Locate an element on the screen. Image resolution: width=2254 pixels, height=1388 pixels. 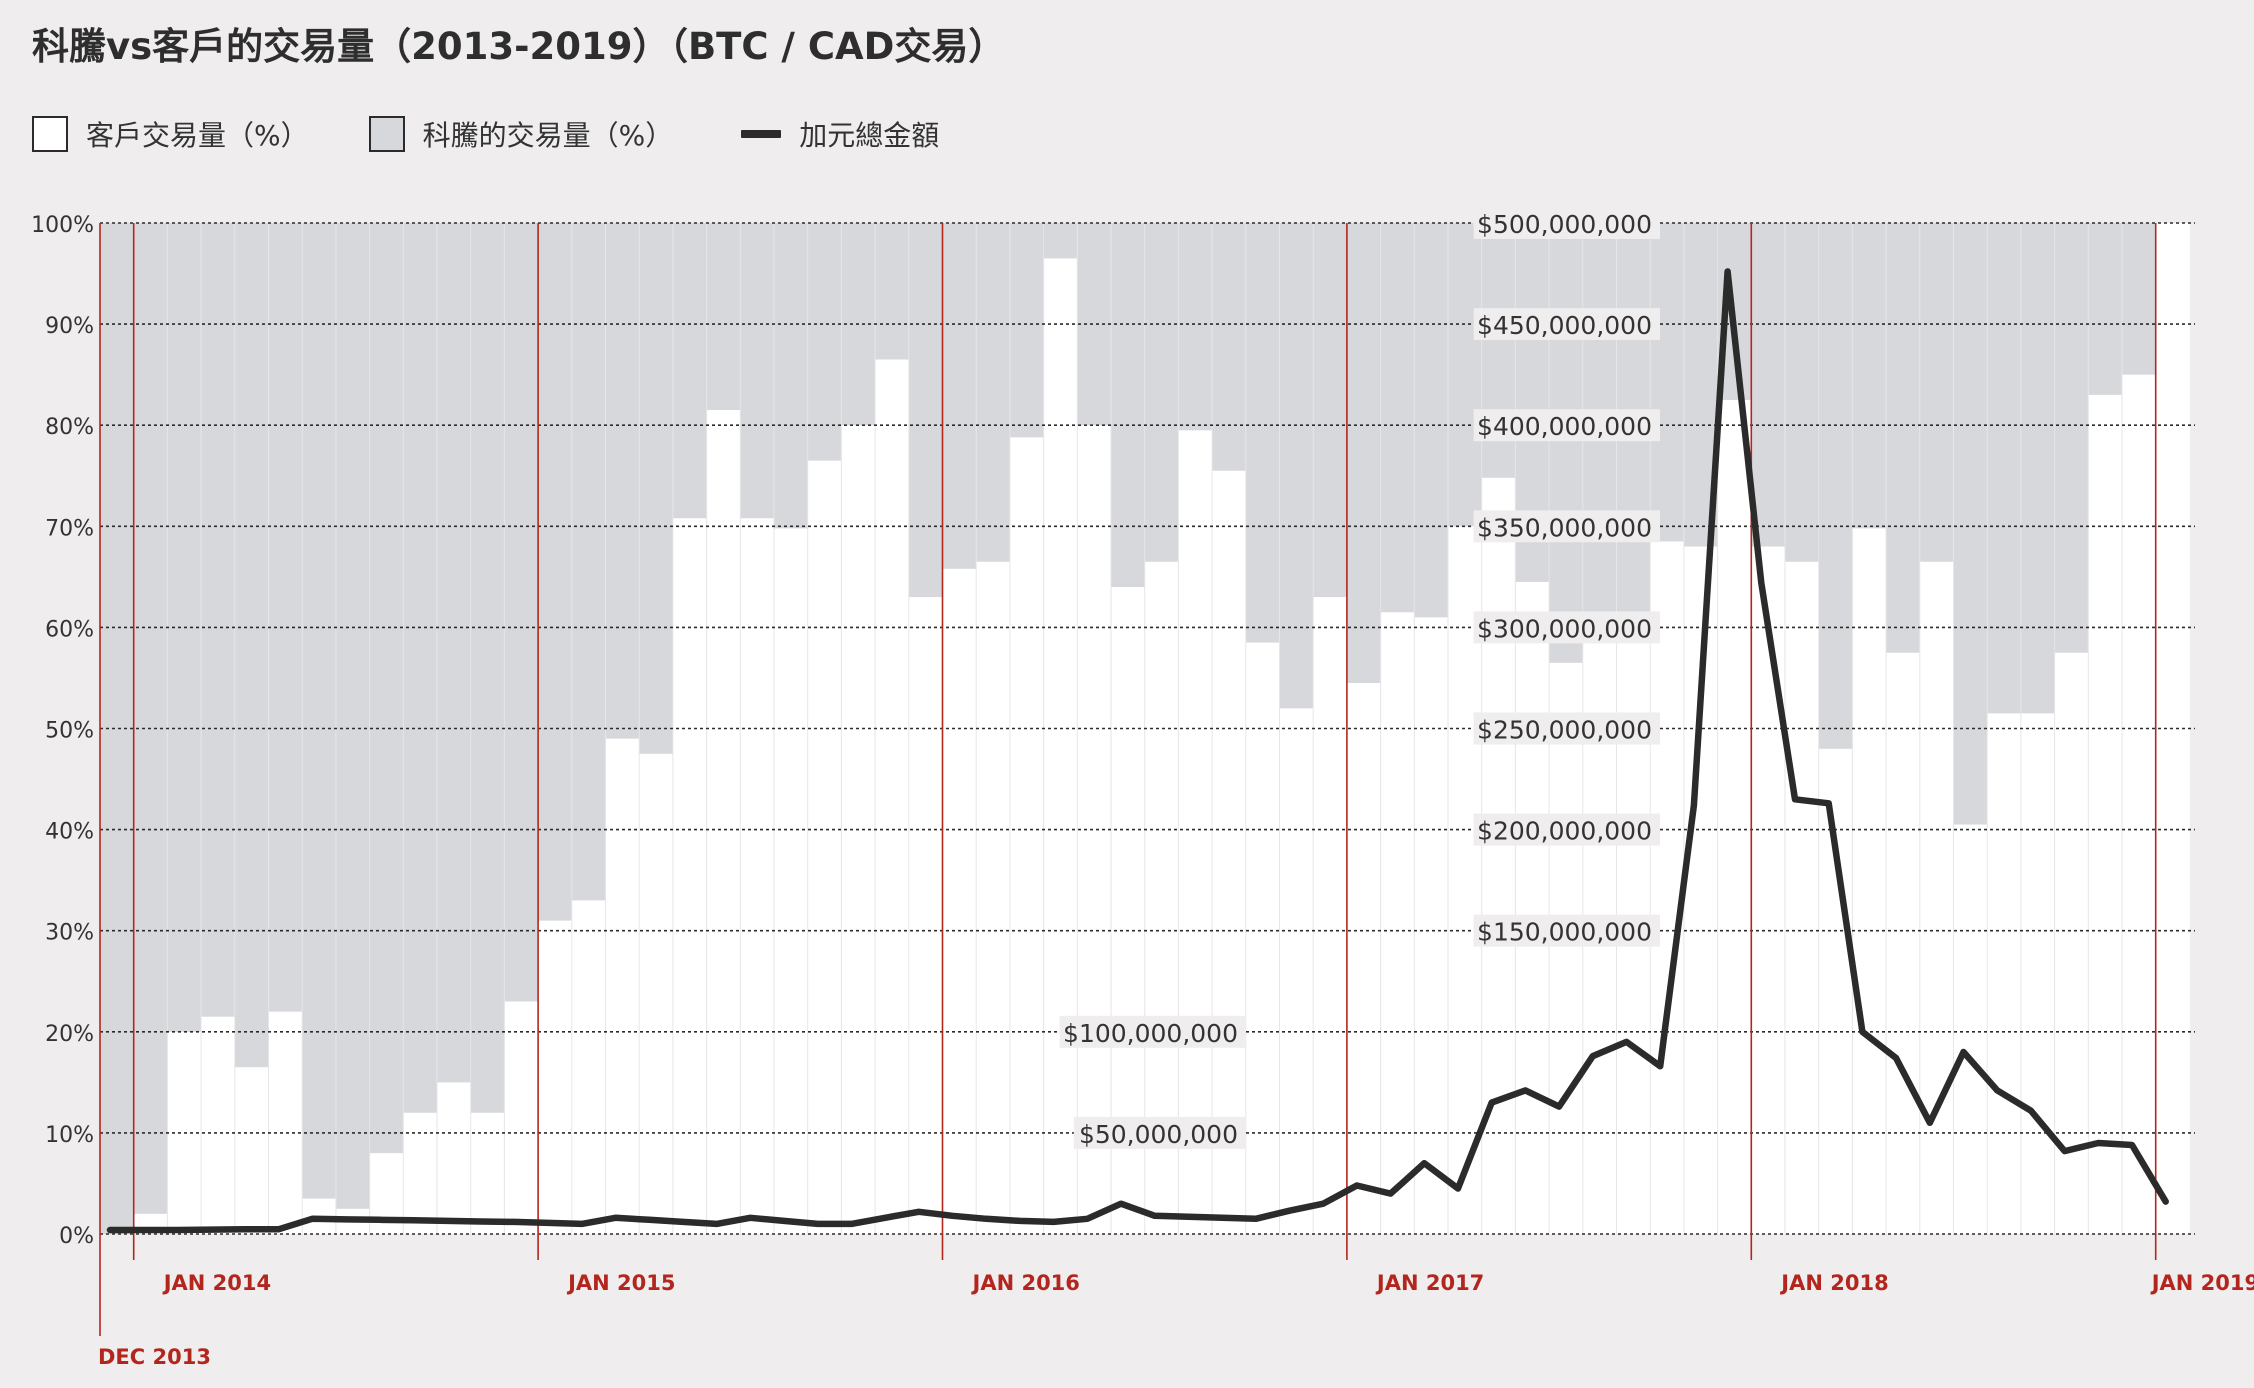
legend-label-customer: 客戶交易量（%） is located at coordinates (197, 135).